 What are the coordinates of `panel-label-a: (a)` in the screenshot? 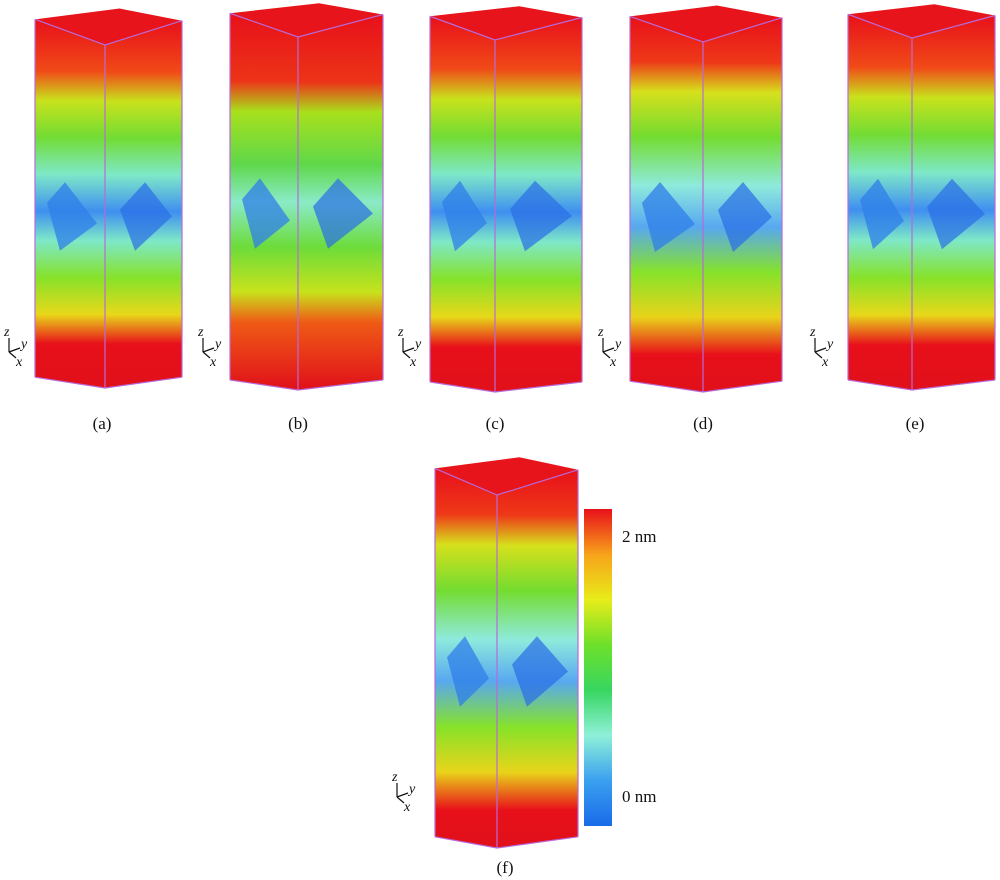 It's located at (102, 423).